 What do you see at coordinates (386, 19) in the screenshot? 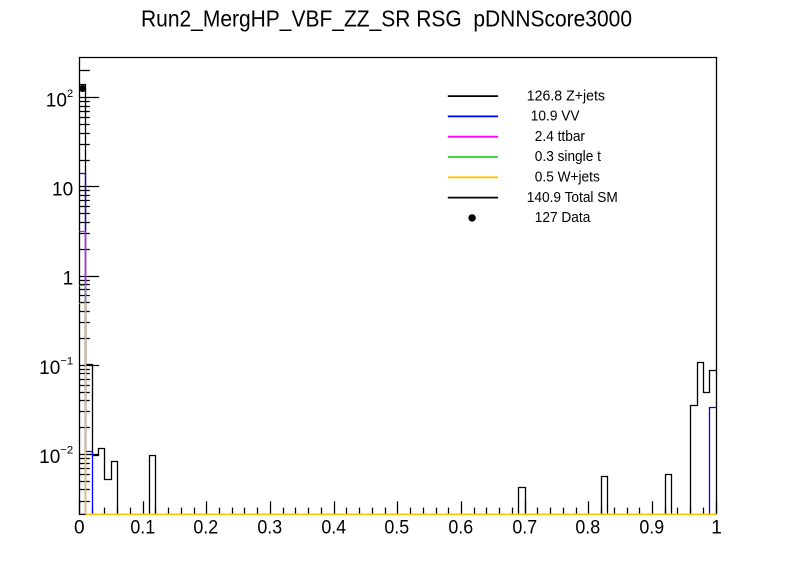
I see `svg-text:Run2_MergHP_VBF_ZZ_SR RSG pDN: Run2_MergHP_VBF_ZZ_SR RSG pDNNScore3000` at bounding box center [386, 19].